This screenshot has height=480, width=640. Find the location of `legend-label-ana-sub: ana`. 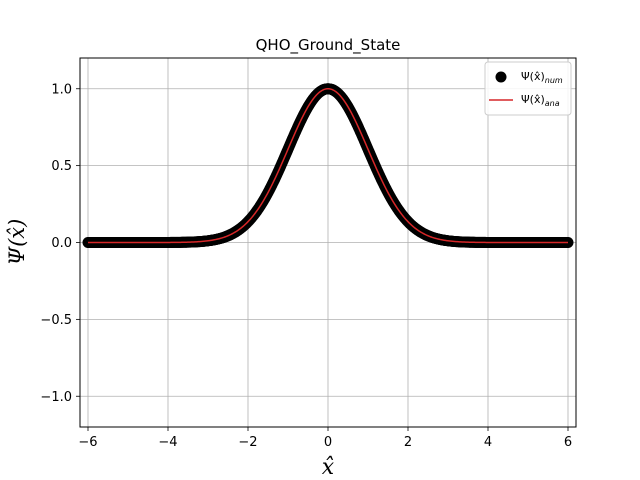

legend-label-ana-sub: ana is located at coordinates (552, 103).